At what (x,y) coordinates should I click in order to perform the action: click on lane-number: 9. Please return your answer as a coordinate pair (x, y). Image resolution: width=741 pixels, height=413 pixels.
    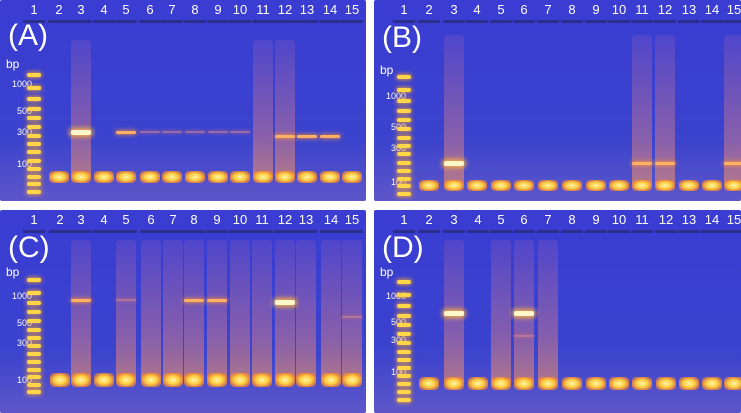
    Looking at the image, I should click on (217, 219).